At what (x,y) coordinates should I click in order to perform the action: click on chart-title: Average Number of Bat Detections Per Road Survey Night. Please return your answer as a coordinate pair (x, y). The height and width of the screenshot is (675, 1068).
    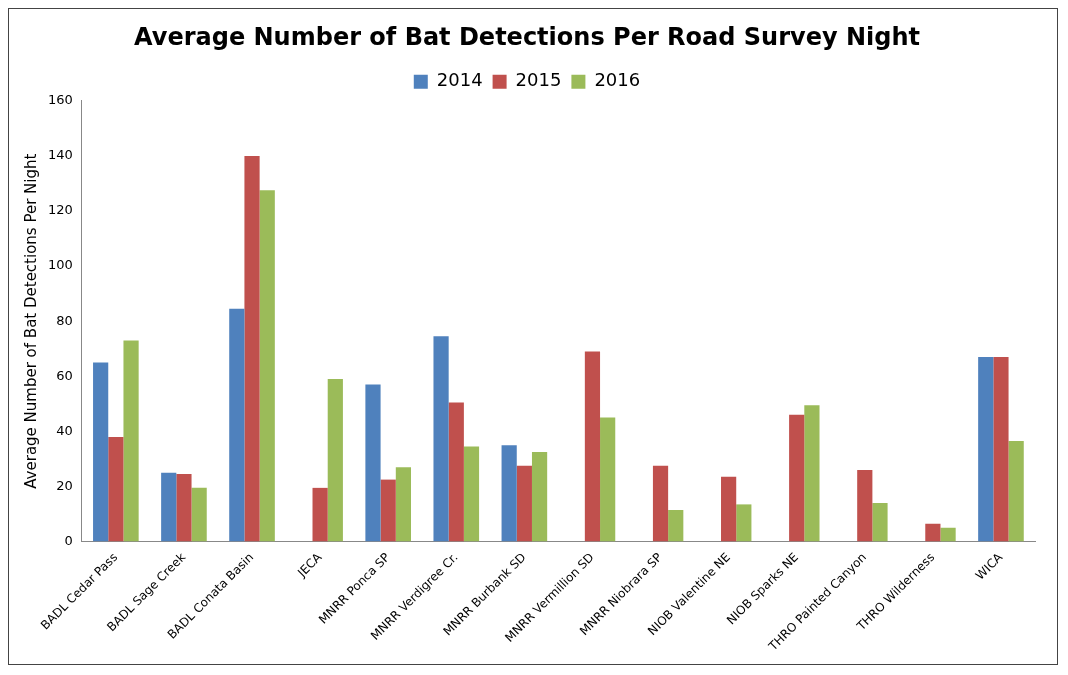
    Looking at the image, I should click on (527, 36).